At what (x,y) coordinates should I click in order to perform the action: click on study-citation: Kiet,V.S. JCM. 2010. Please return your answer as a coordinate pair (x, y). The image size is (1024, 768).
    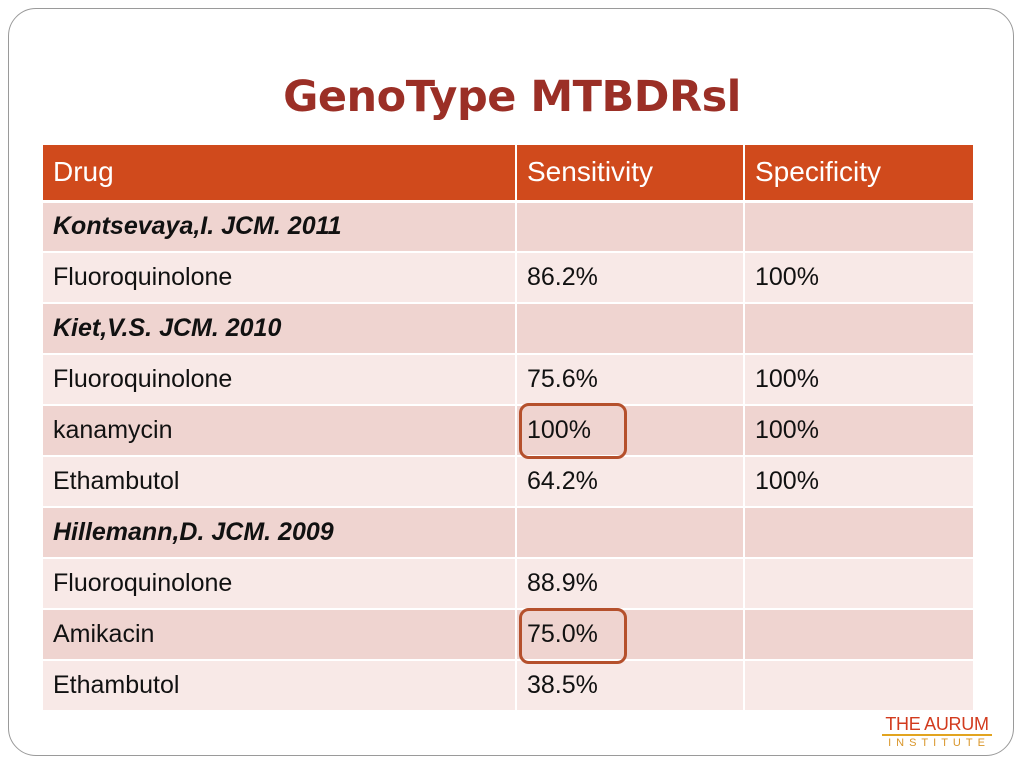
    Looking at the image, I should click on (280, 329).